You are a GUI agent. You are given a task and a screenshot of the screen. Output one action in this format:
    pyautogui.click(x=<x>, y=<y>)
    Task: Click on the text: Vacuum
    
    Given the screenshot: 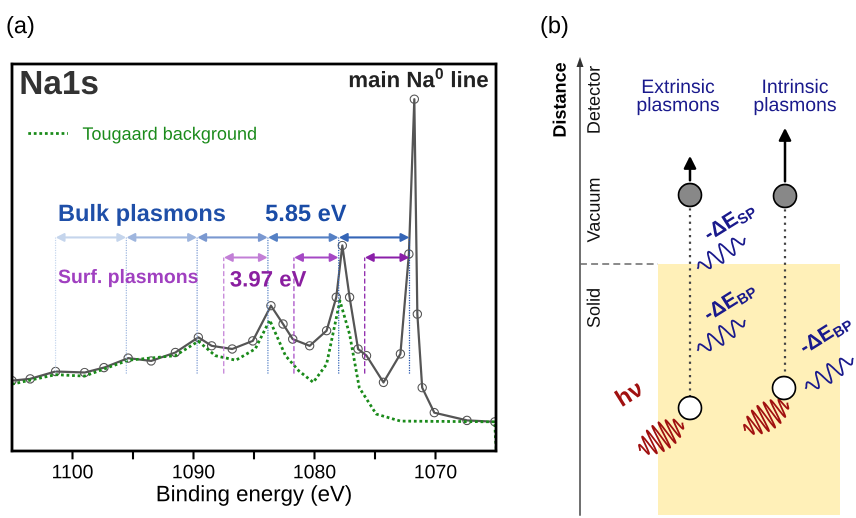 What is the action you would take?
    pyautogui.click(x=593, y=210)
    